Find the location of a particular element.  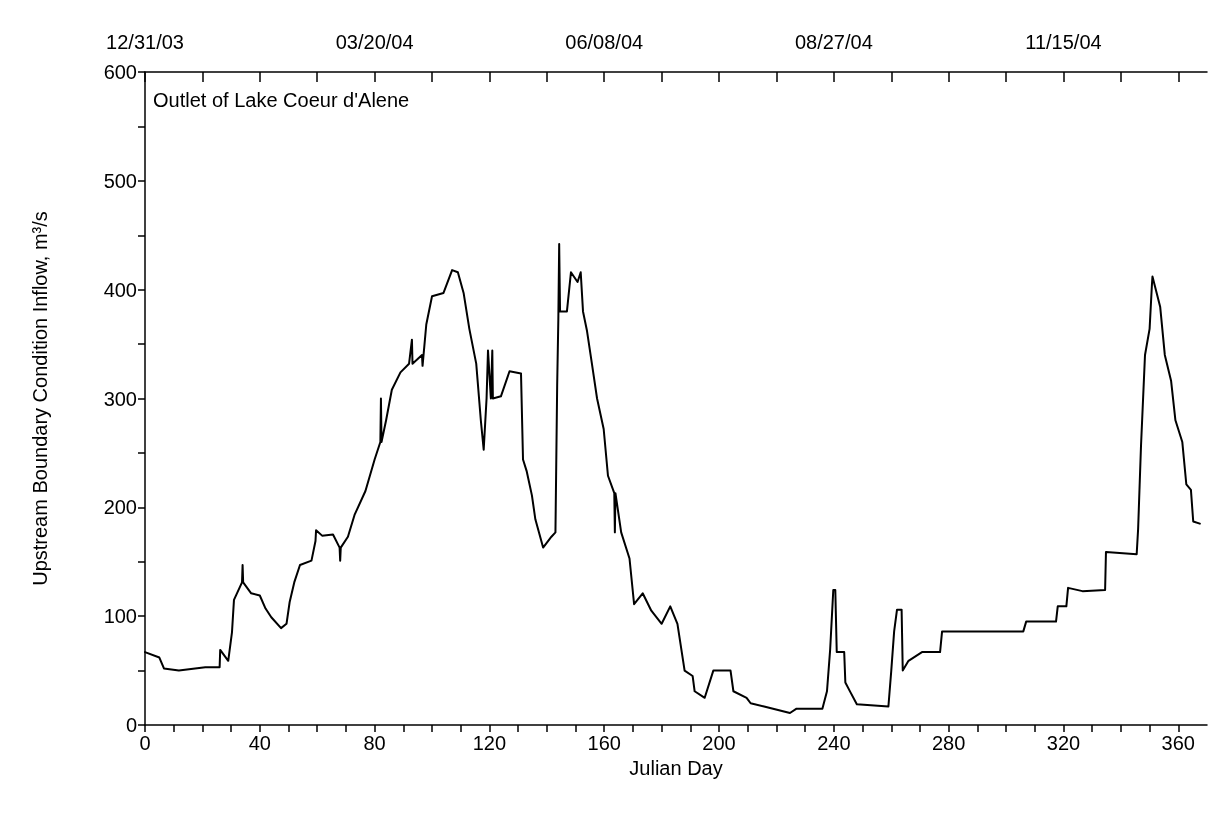

y-tick-label: 0 is located at coordinates (131, 725).